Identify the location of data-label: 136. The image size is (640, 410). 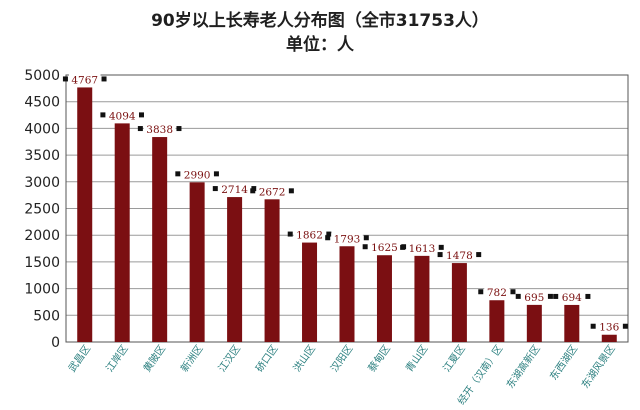
(609, 328).